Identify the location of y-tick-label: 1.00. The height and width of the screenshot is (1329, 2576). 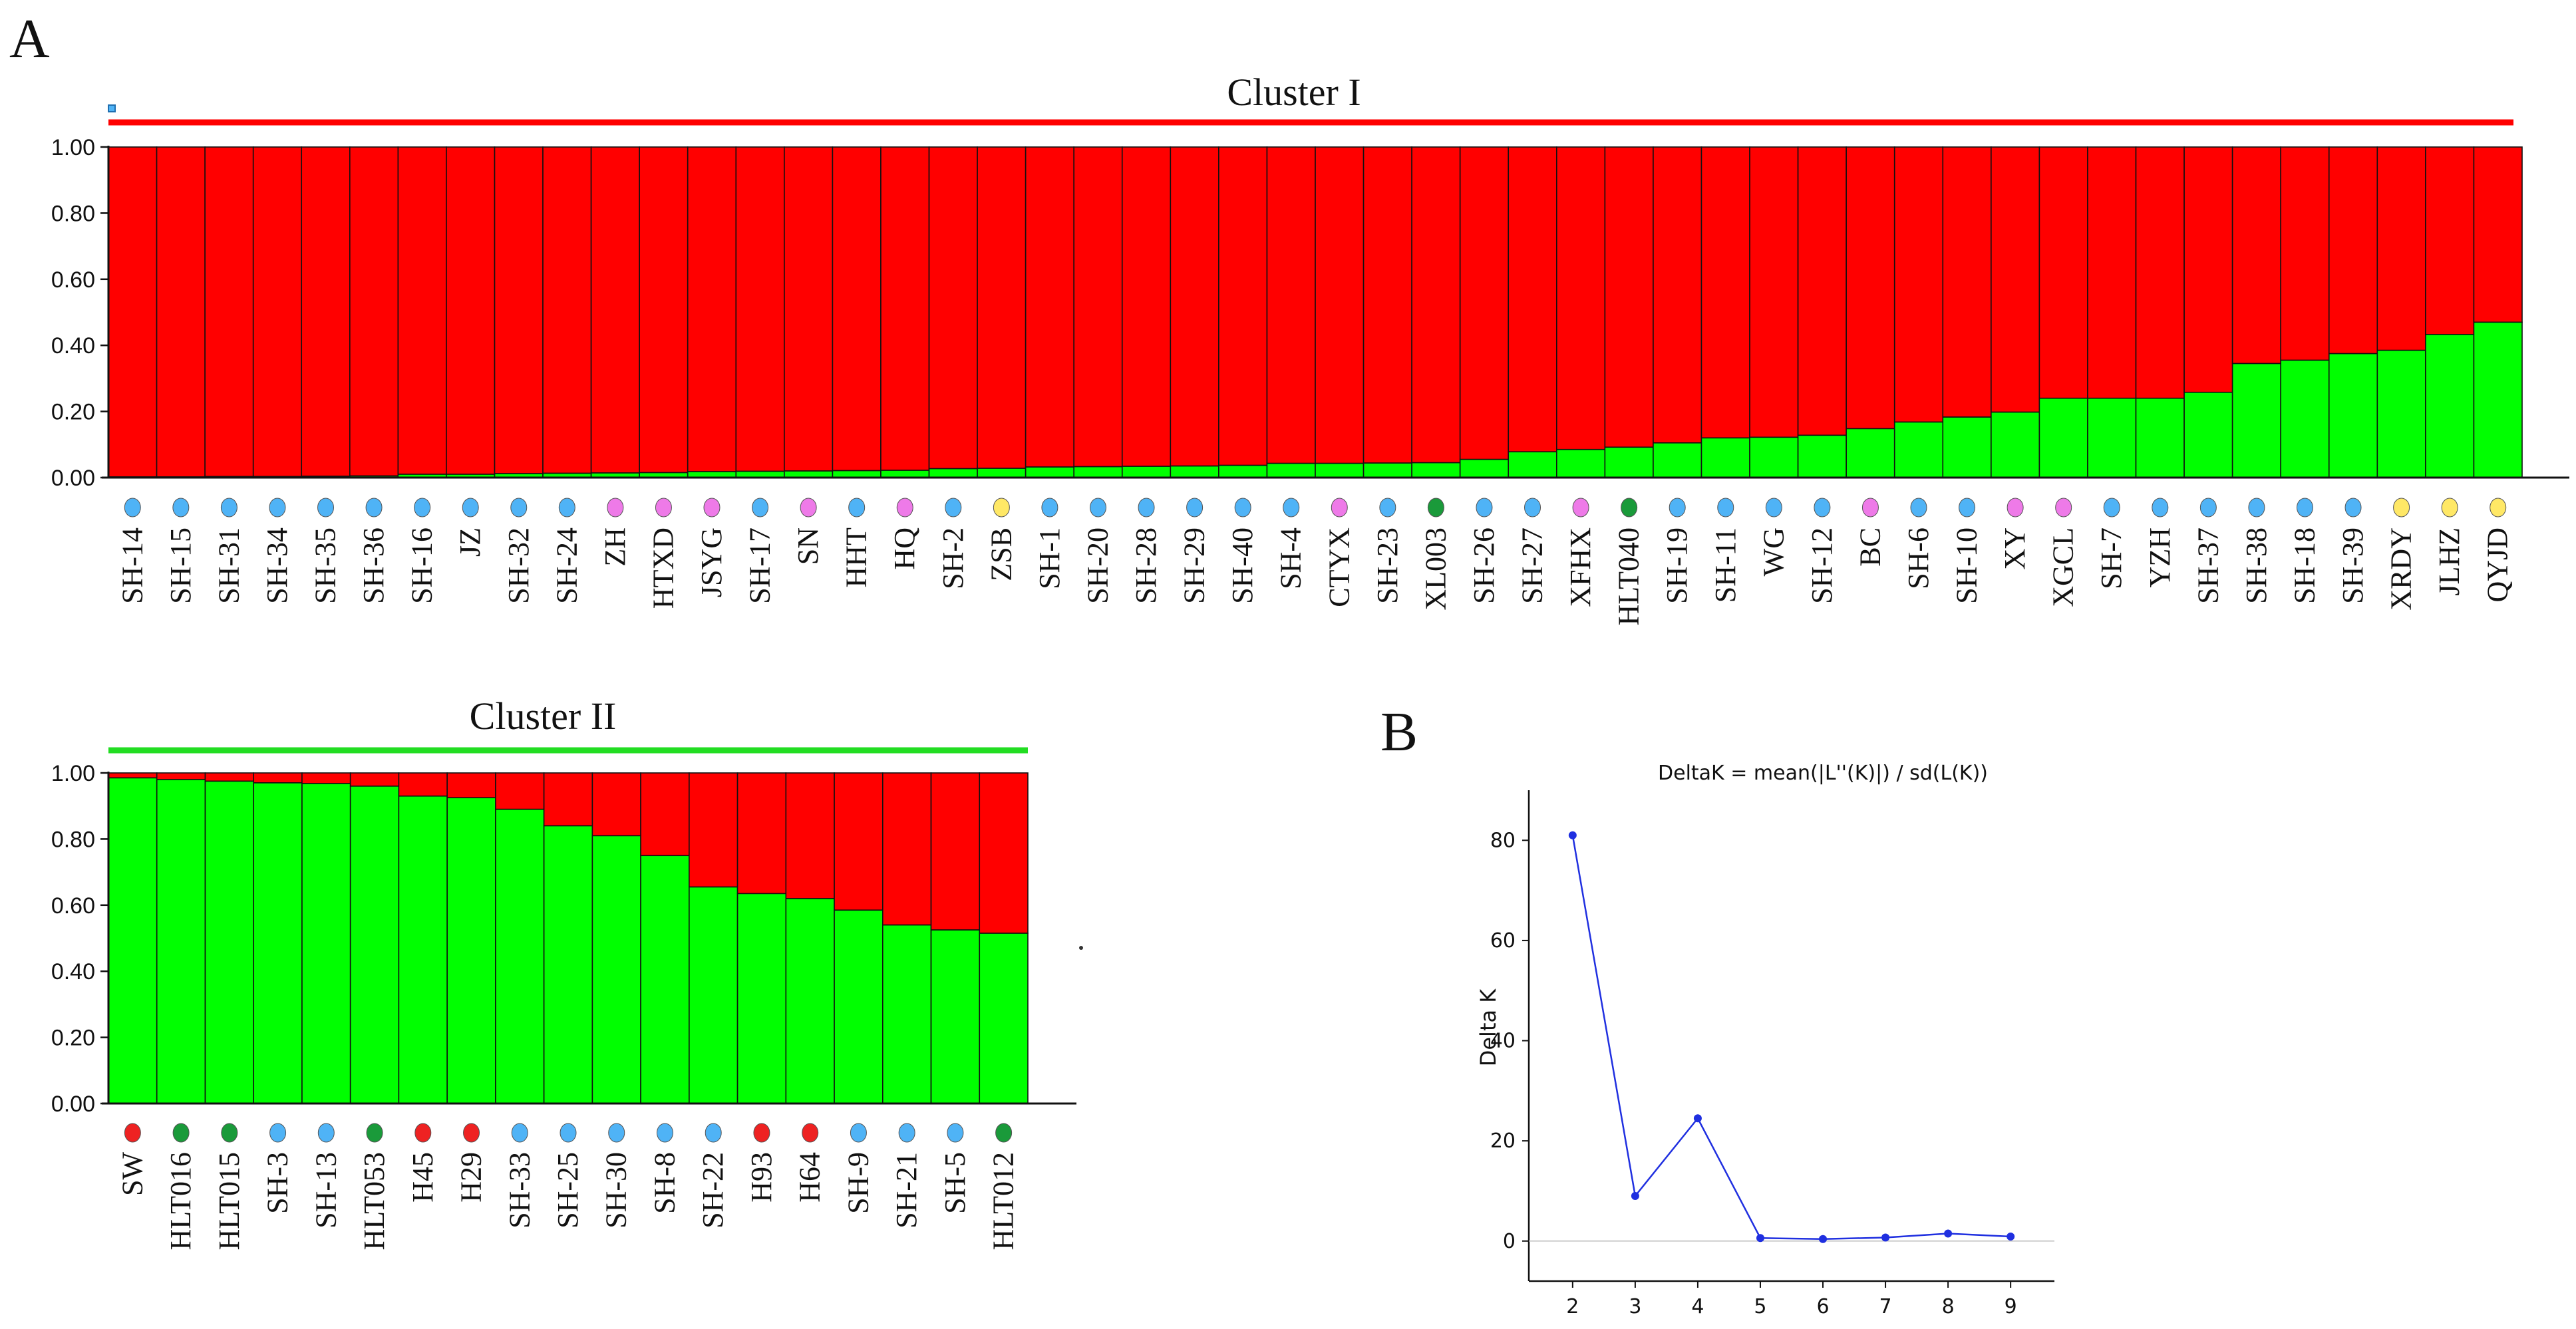
(73, 774).